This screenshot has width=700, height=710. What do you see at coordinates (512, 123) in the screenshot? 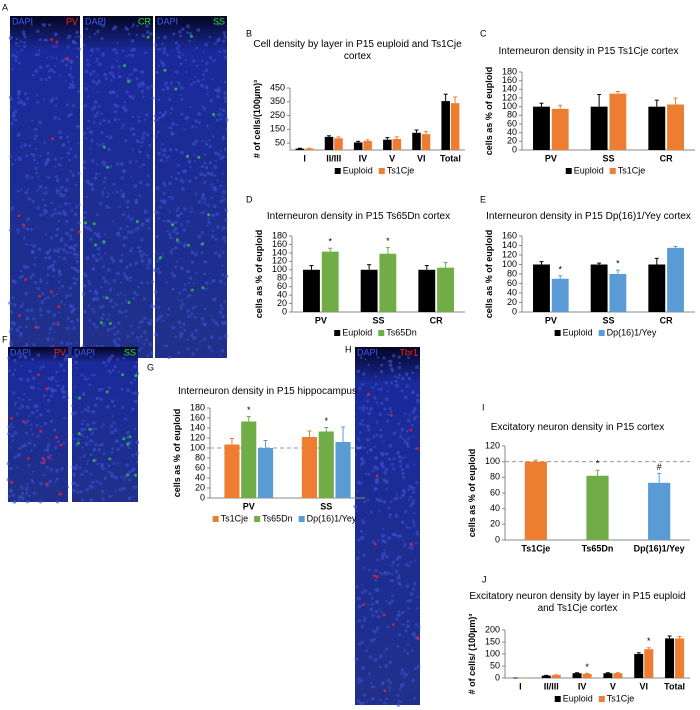
I see `y-tick-label: 60` at bounding box center [512, 123].